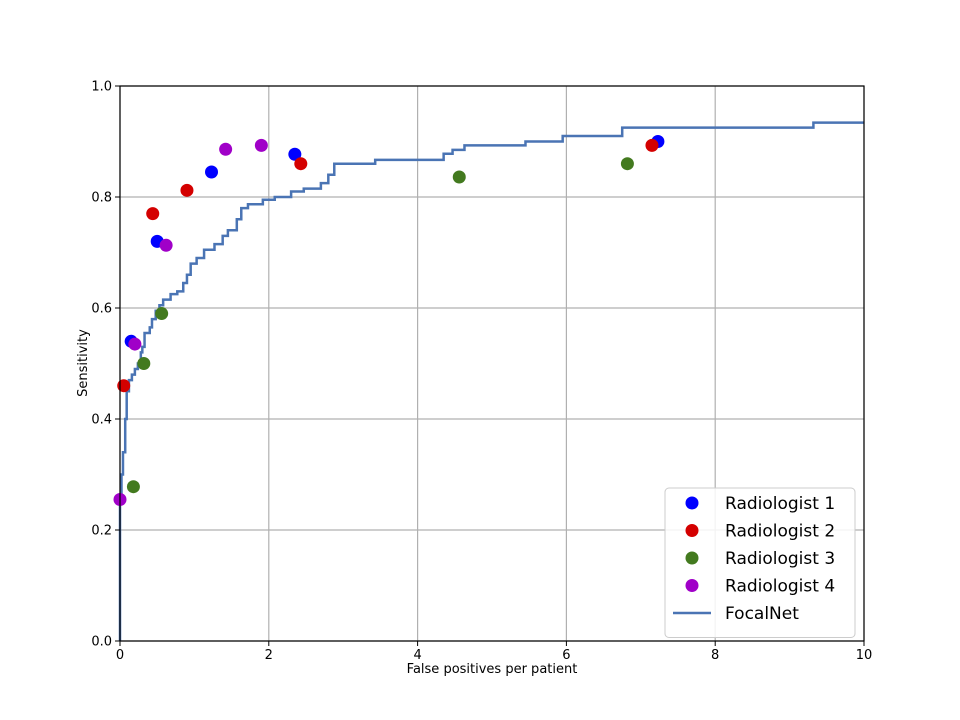 The width and height of the screenshot is (960, 720). What do you see at coordinates (492, 669) in the screenshot?
I see `x-axis-label: False positives per patient` at bounding box center [492, 669].